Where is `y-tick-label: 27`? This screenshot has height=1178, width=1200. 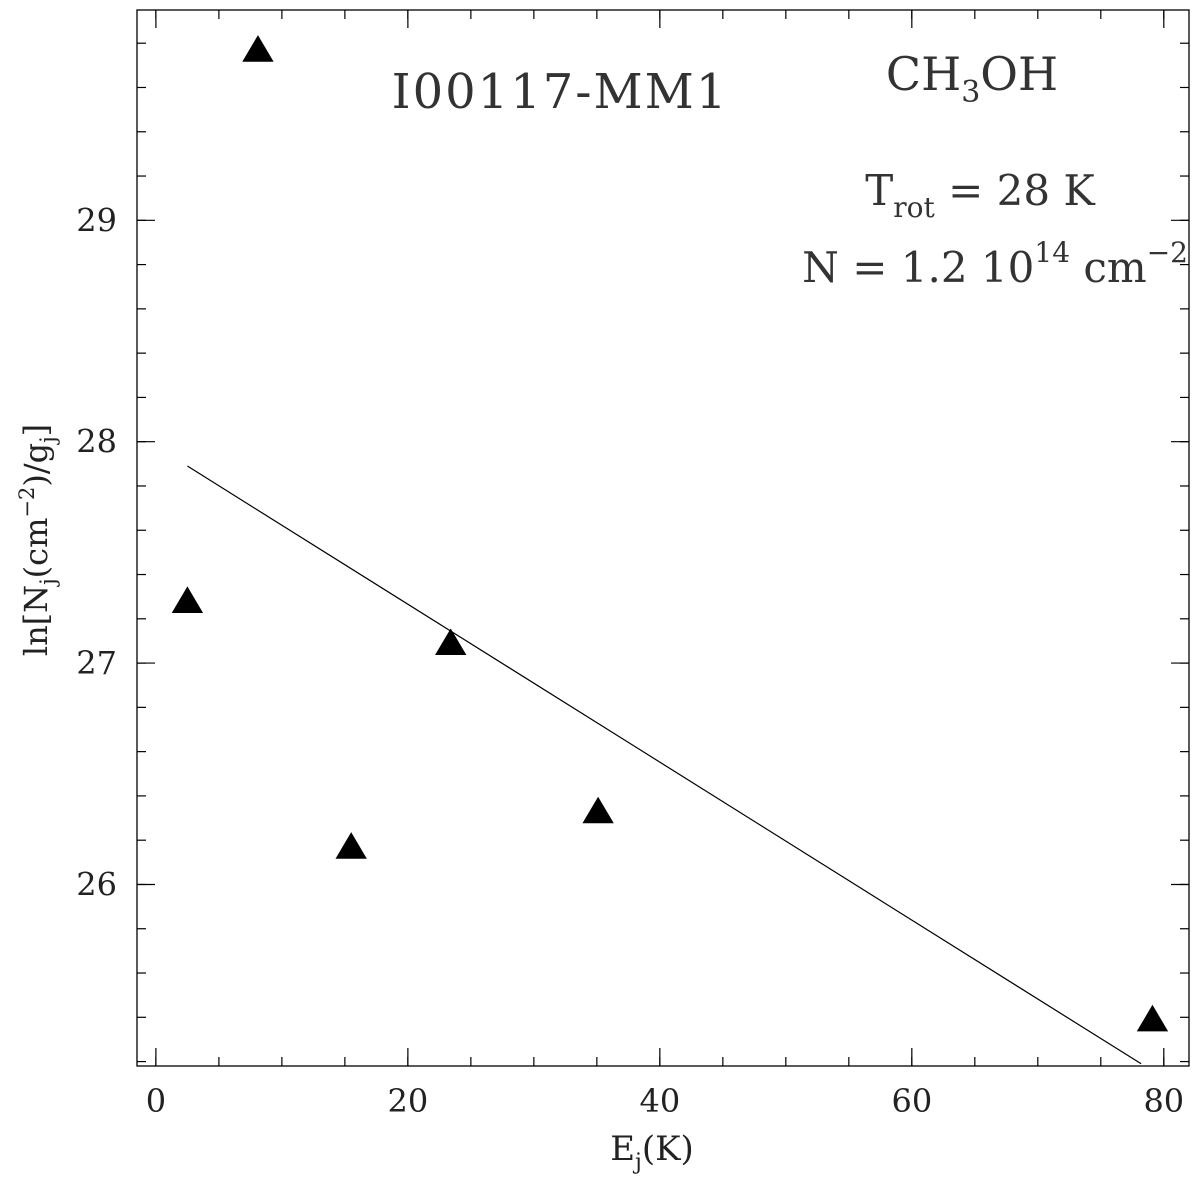 y-tick-label: 27 is located at coordinates (96, 663).